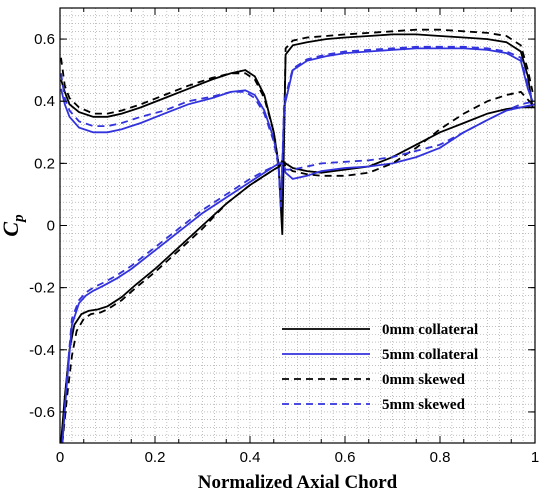  What do you see at coordinates (44, 163) in the screenshot?
I see `y-tick-label: 0.2` at bounding box center [44, 163].